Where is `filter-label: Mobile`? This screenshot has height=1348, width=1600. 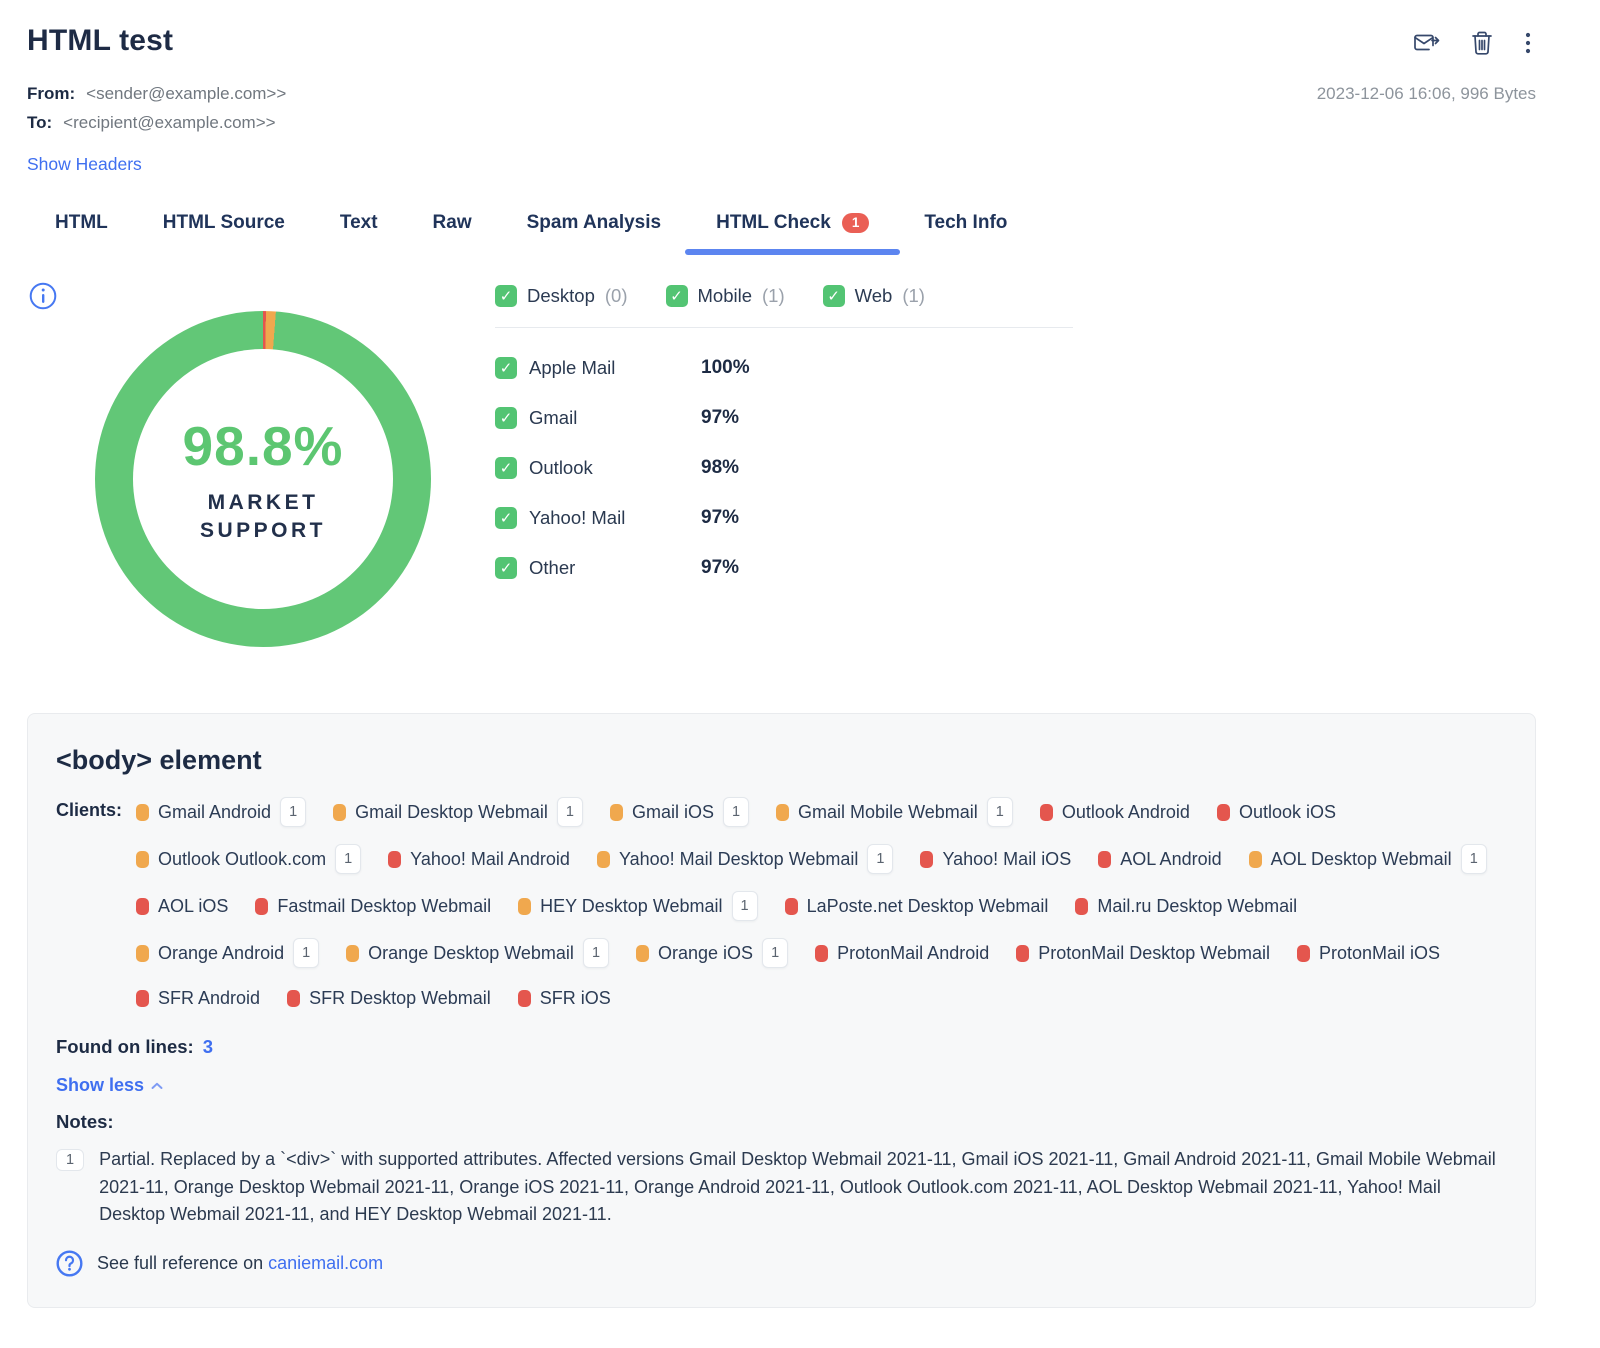 filter-label: Mobile is located at coordinates (725, 295).